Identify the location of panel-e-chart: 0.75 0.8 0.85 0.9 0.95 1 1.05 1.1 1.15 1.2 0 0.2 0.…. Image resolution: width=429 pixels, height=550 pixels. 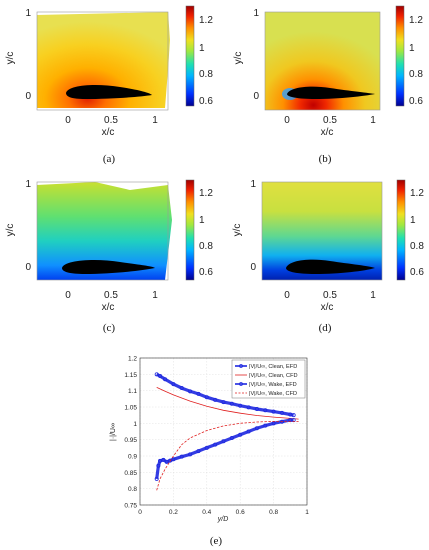
(209, 440).